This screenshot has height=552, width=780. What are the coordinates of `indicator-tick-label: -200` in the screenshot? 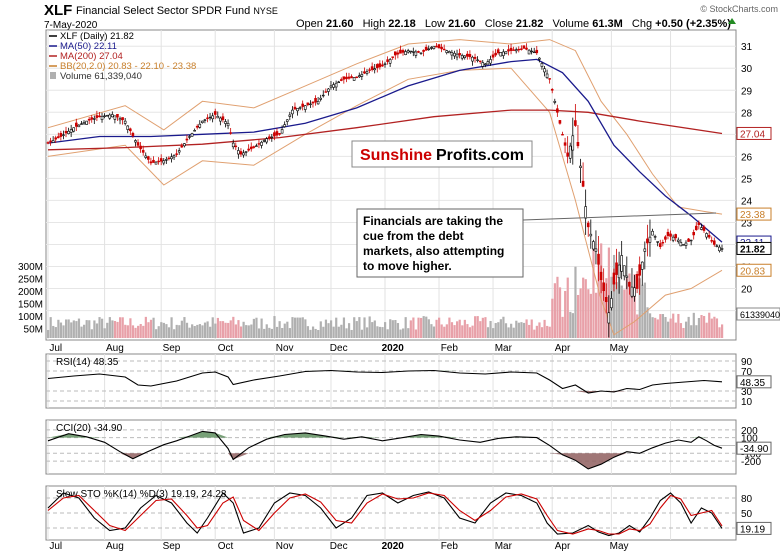 It's located at (751, 462).